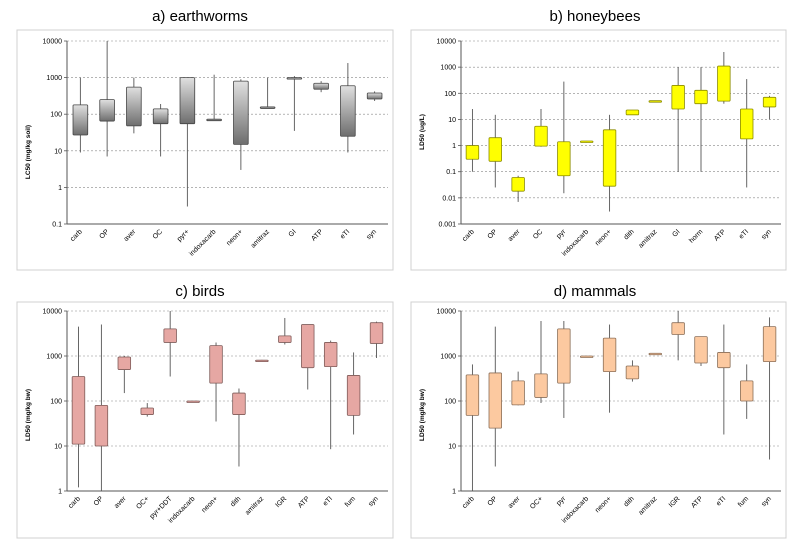  I want to click on y-tick-label: 0.001, so click(447, 225).